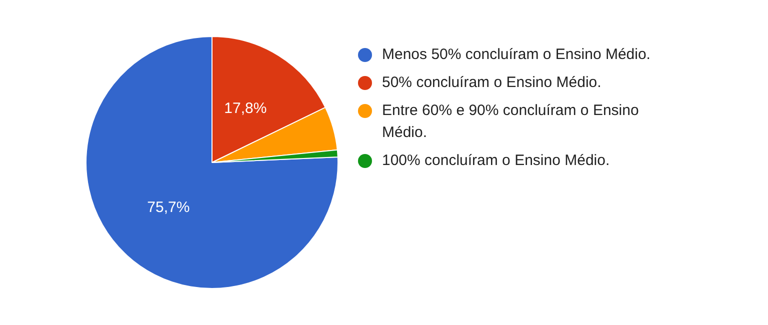 Image resolution: width=768 pixels, height=325 pixels. I want to click on data-label: 75,7%, so click(168, 207).